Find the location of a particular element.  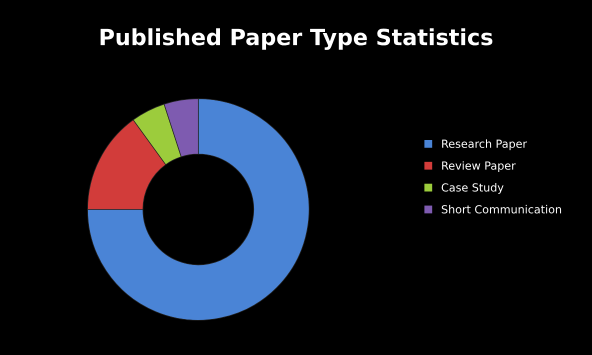

legend-label: Research Paper is located at coordinates (485, 144).